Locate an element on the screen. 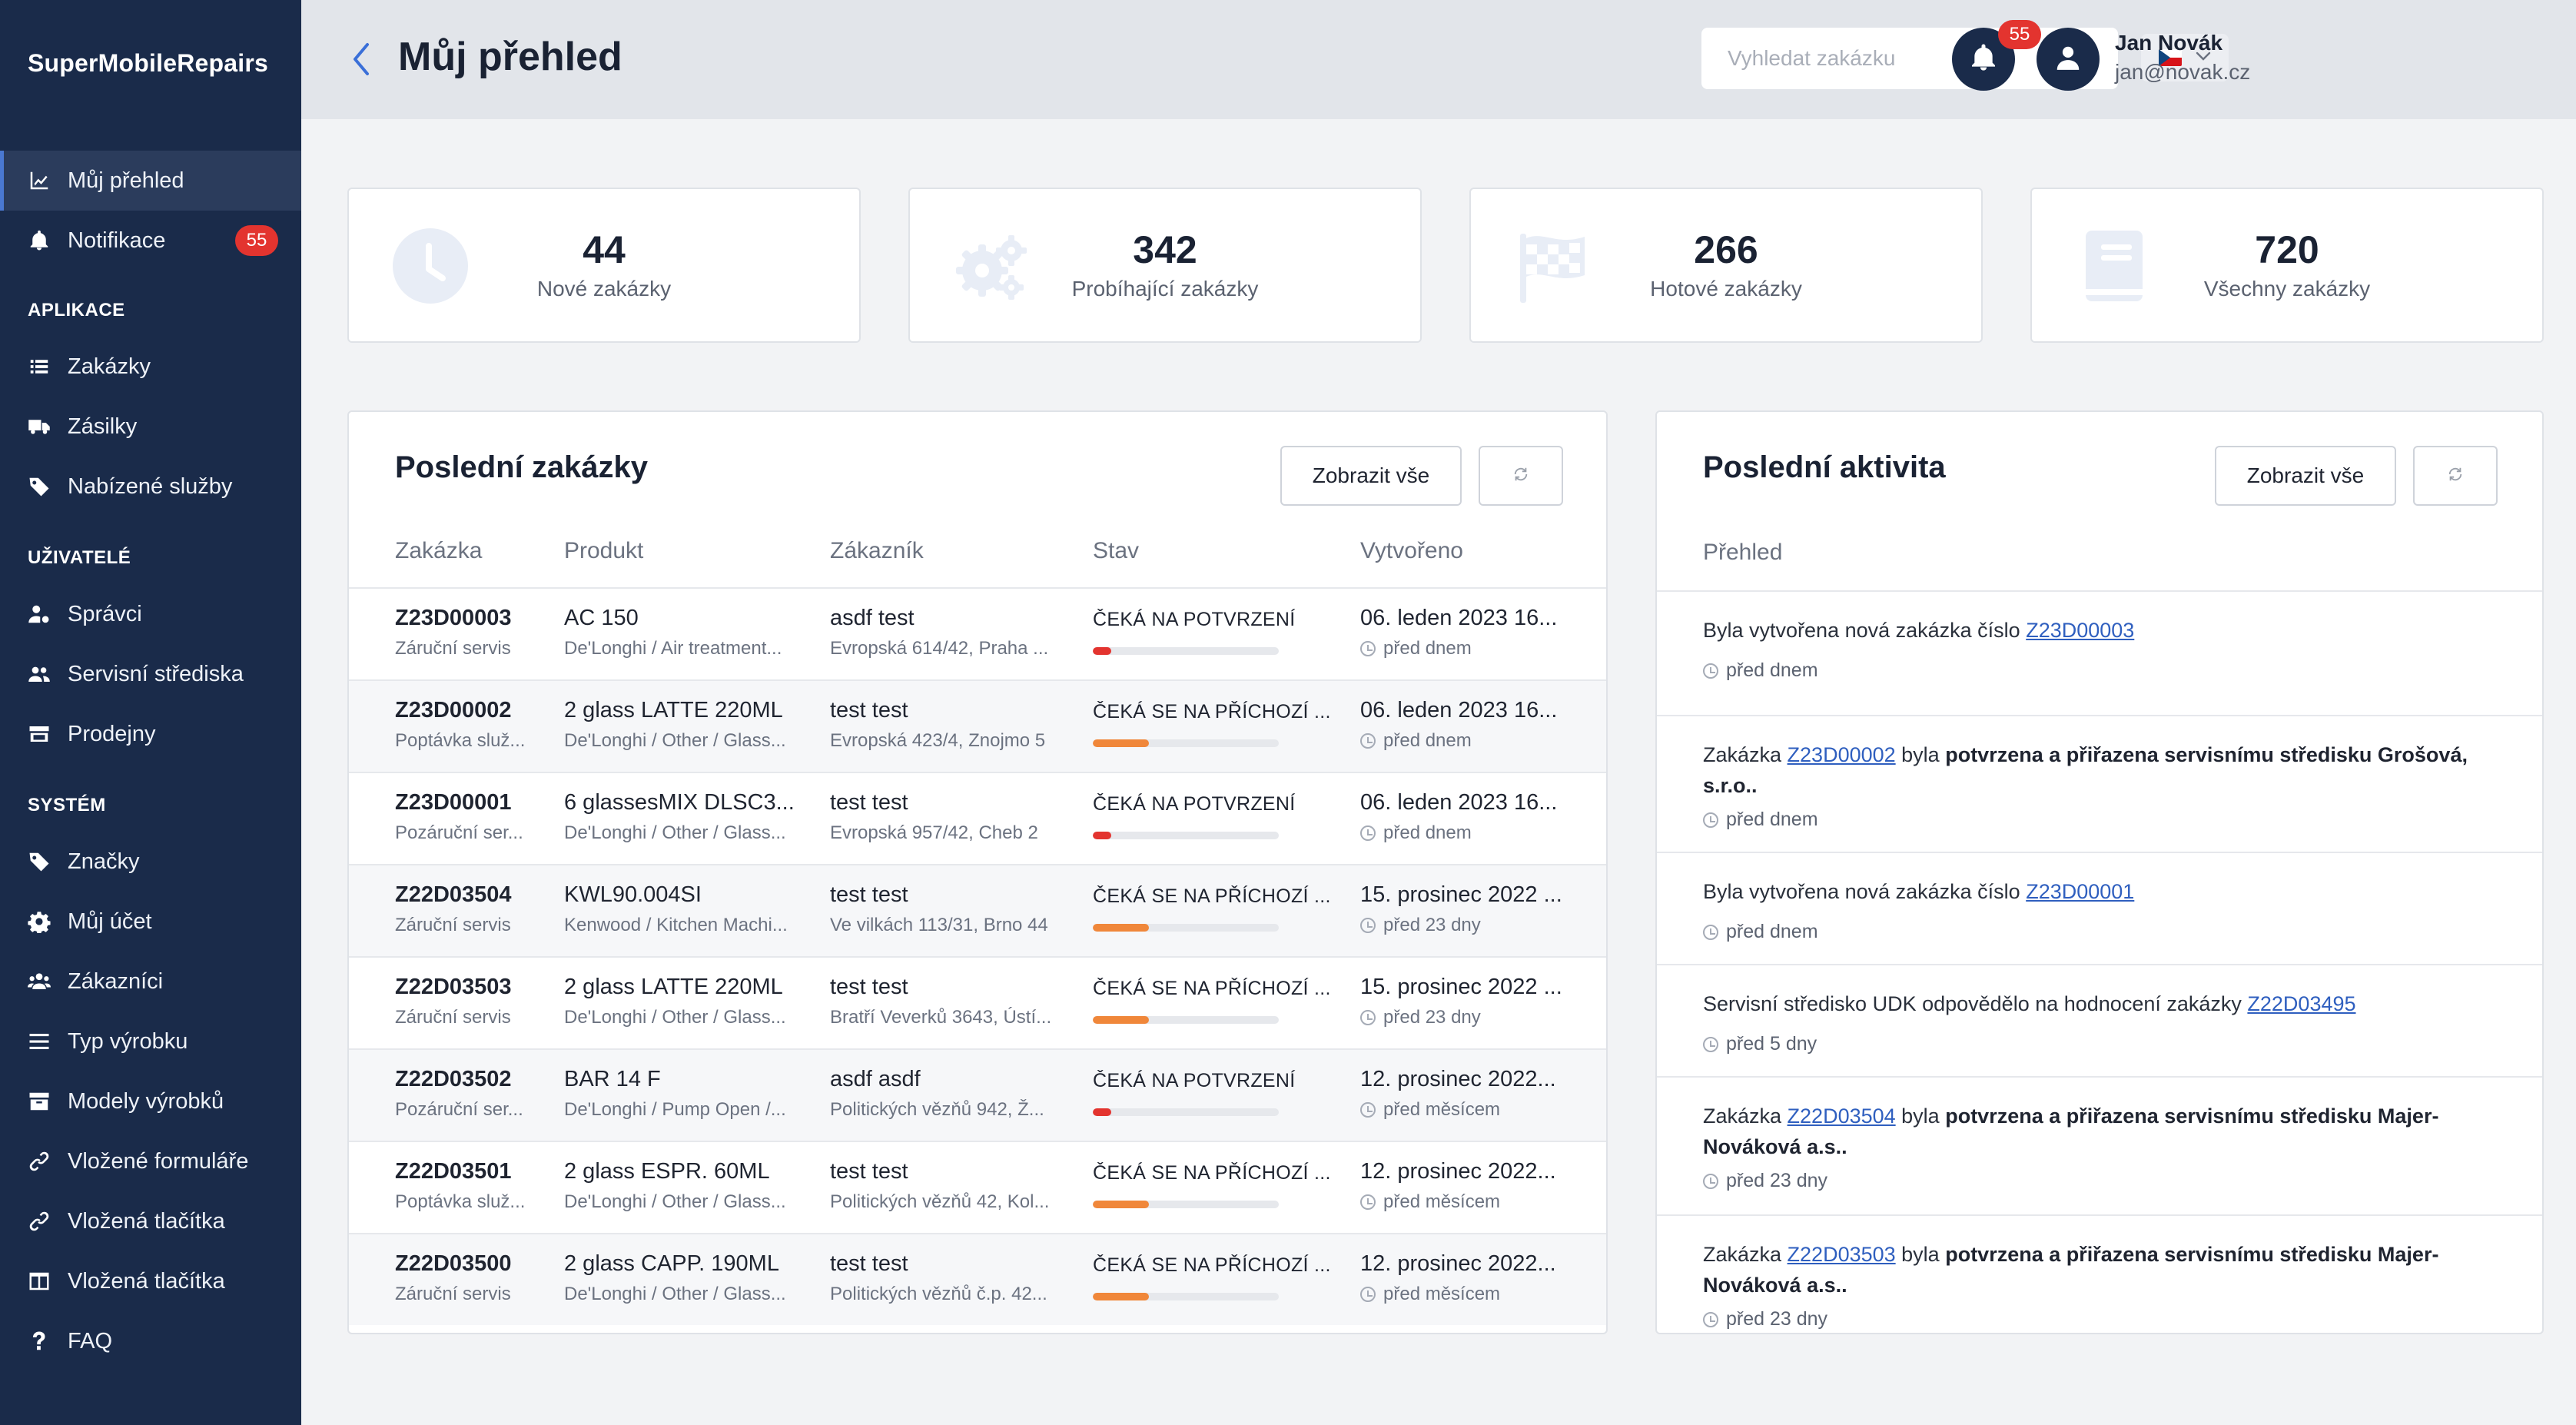  order-link: Z23D00003 is located at coordinates (2080, 631).